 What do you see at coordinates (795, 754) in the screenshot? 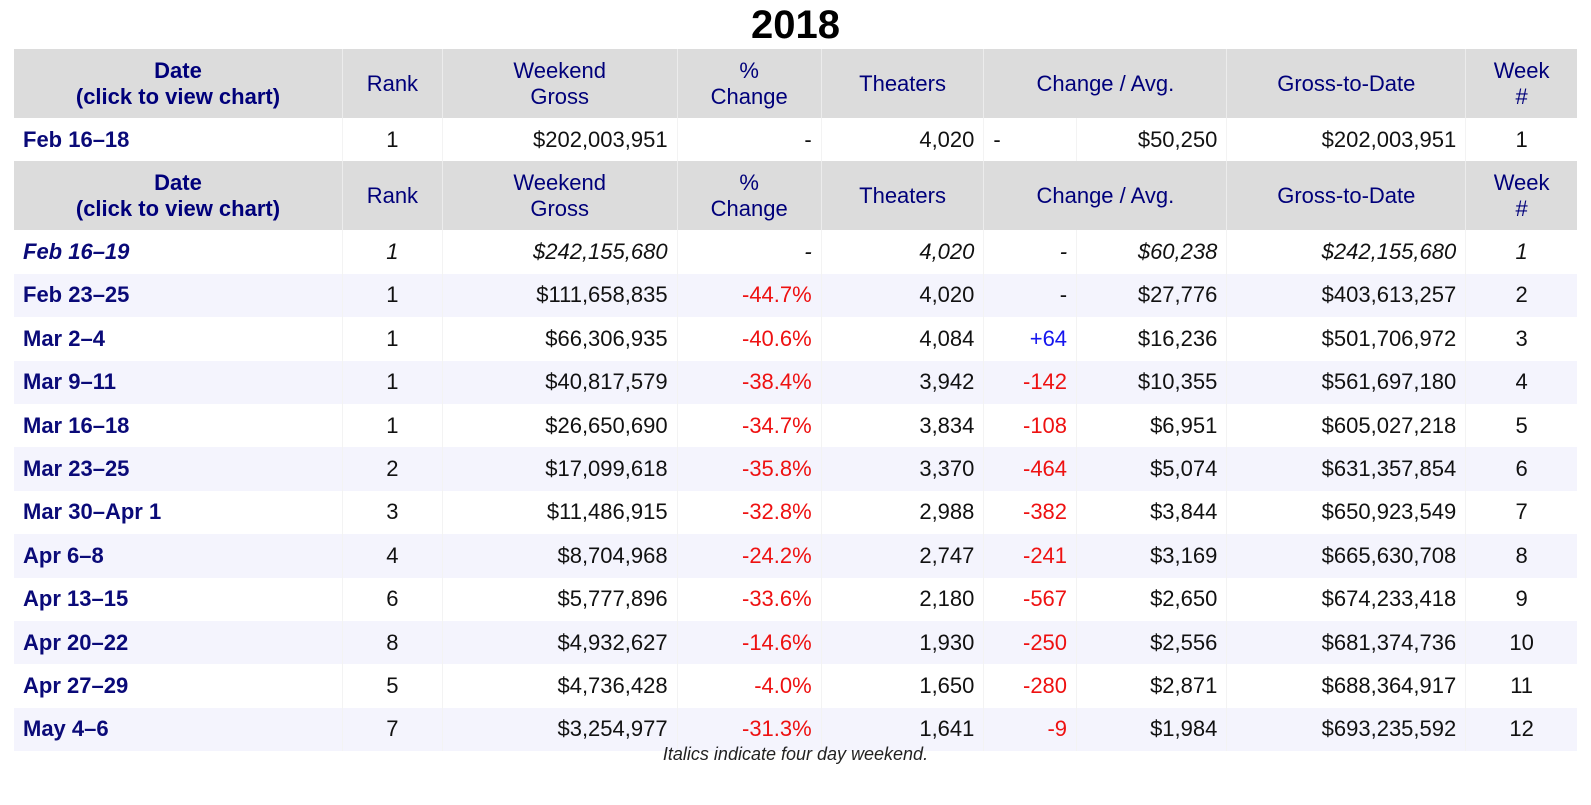
I see `footnote: Italics indicate four day weekend.` at bounding box center [795, 754].